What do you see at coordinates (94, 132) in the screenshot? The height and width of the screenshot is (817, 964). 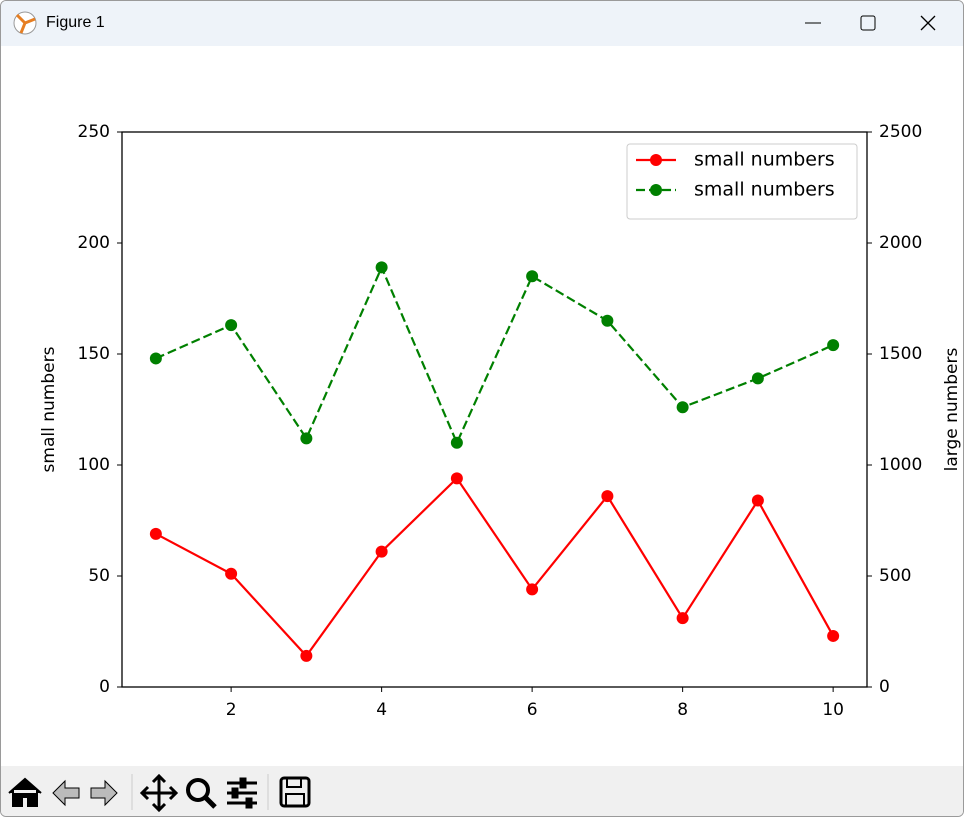 I see `y-tick-label: 250` at bounding box center [94, 132].